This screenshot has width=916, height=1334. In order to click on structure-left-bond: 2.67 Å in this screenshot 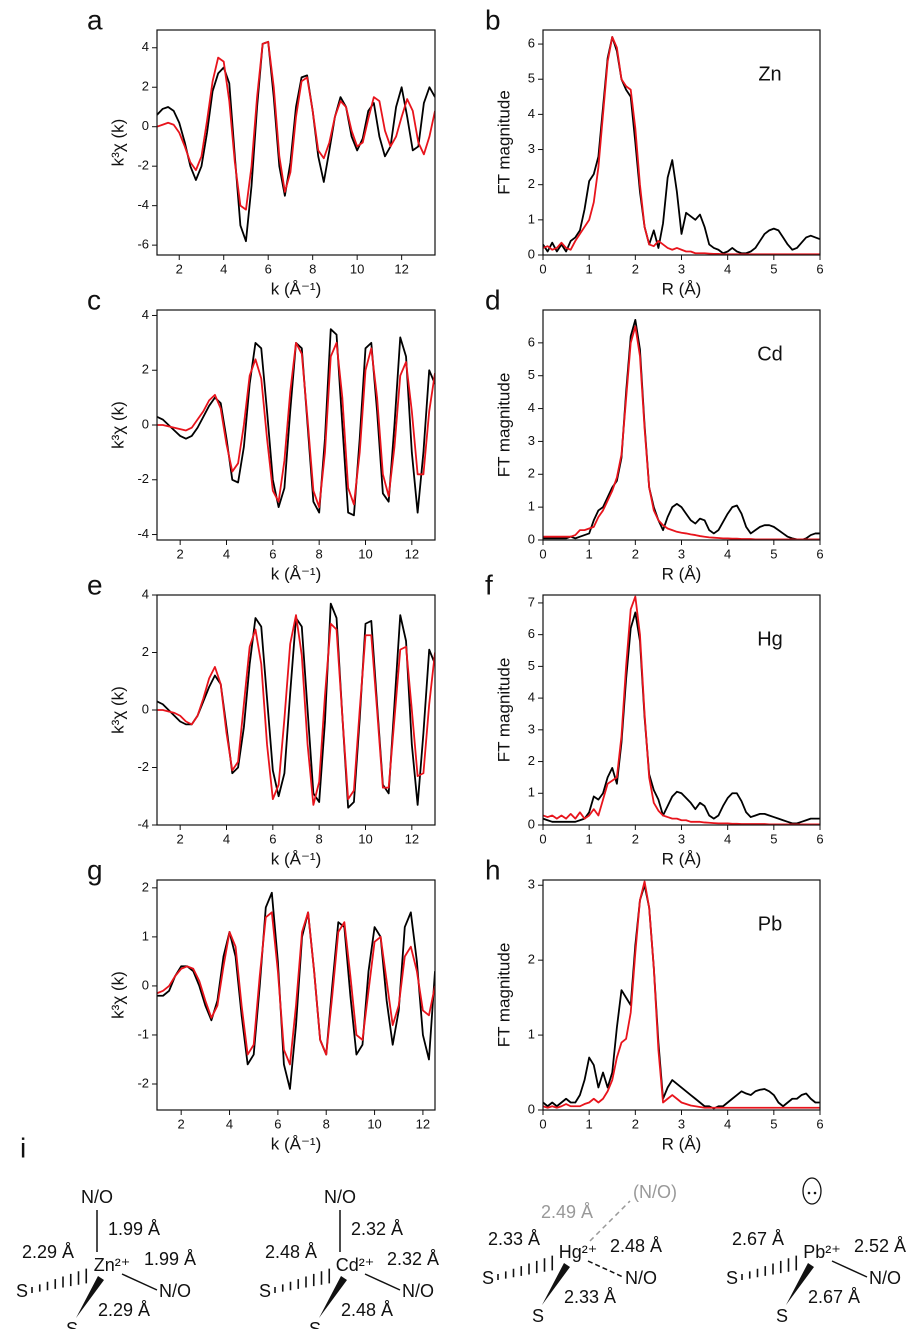, I will do `click(758, 1239)`.